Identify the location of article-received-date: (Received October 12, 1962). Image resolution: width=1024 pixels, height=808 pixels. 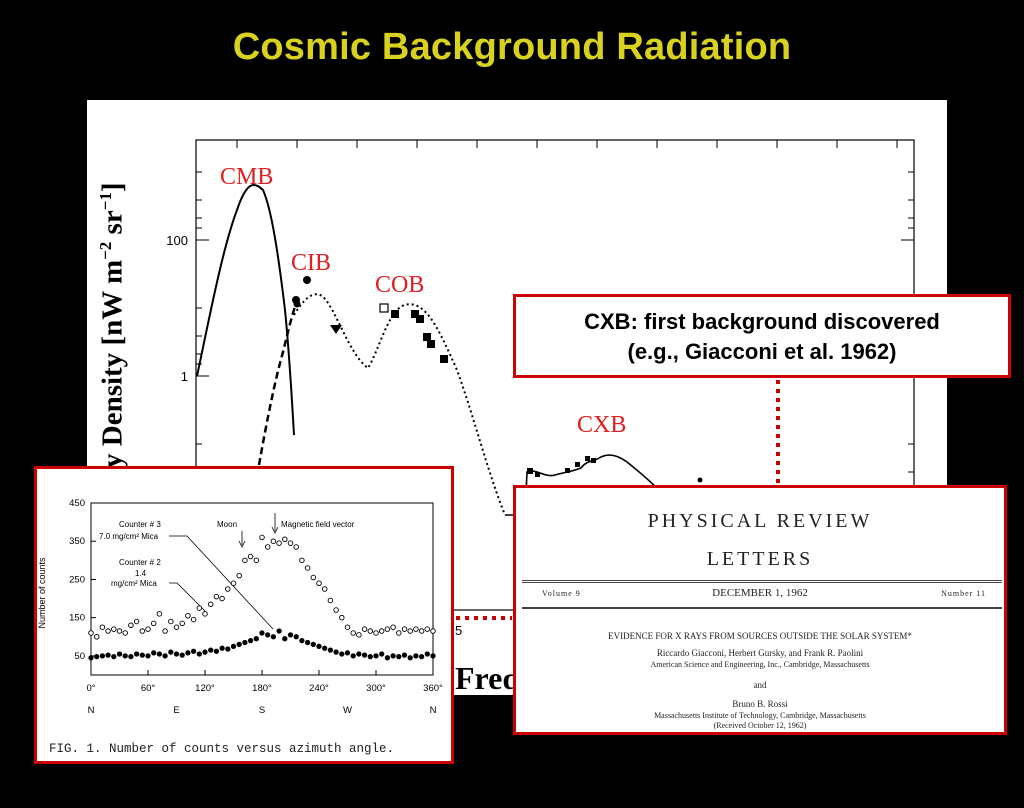
(760, 725).